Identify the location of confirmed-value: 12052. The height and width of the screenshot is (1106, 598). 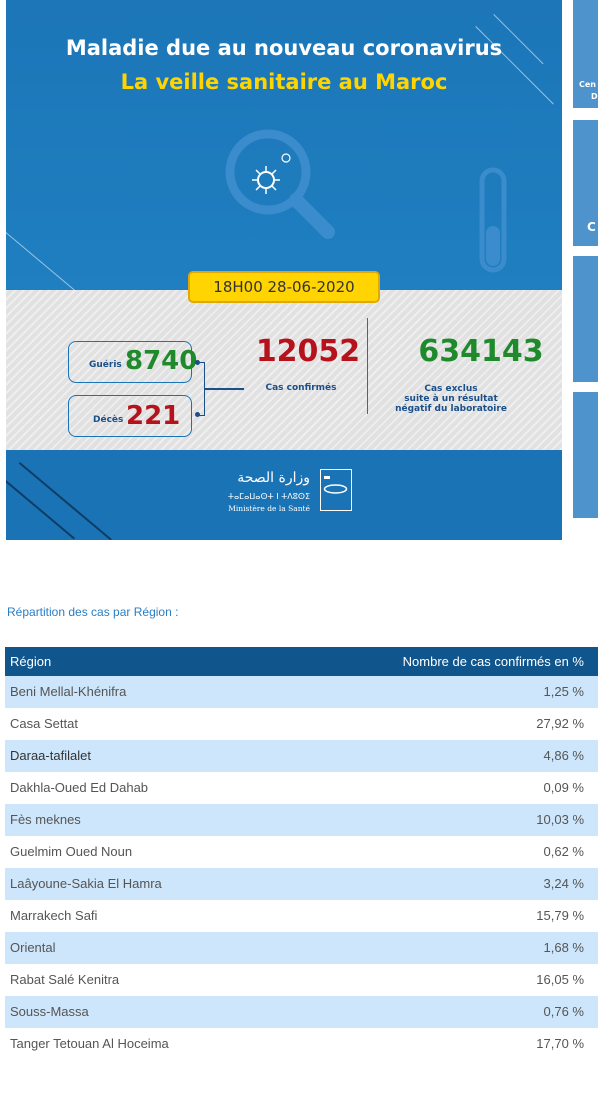
(308, 351).